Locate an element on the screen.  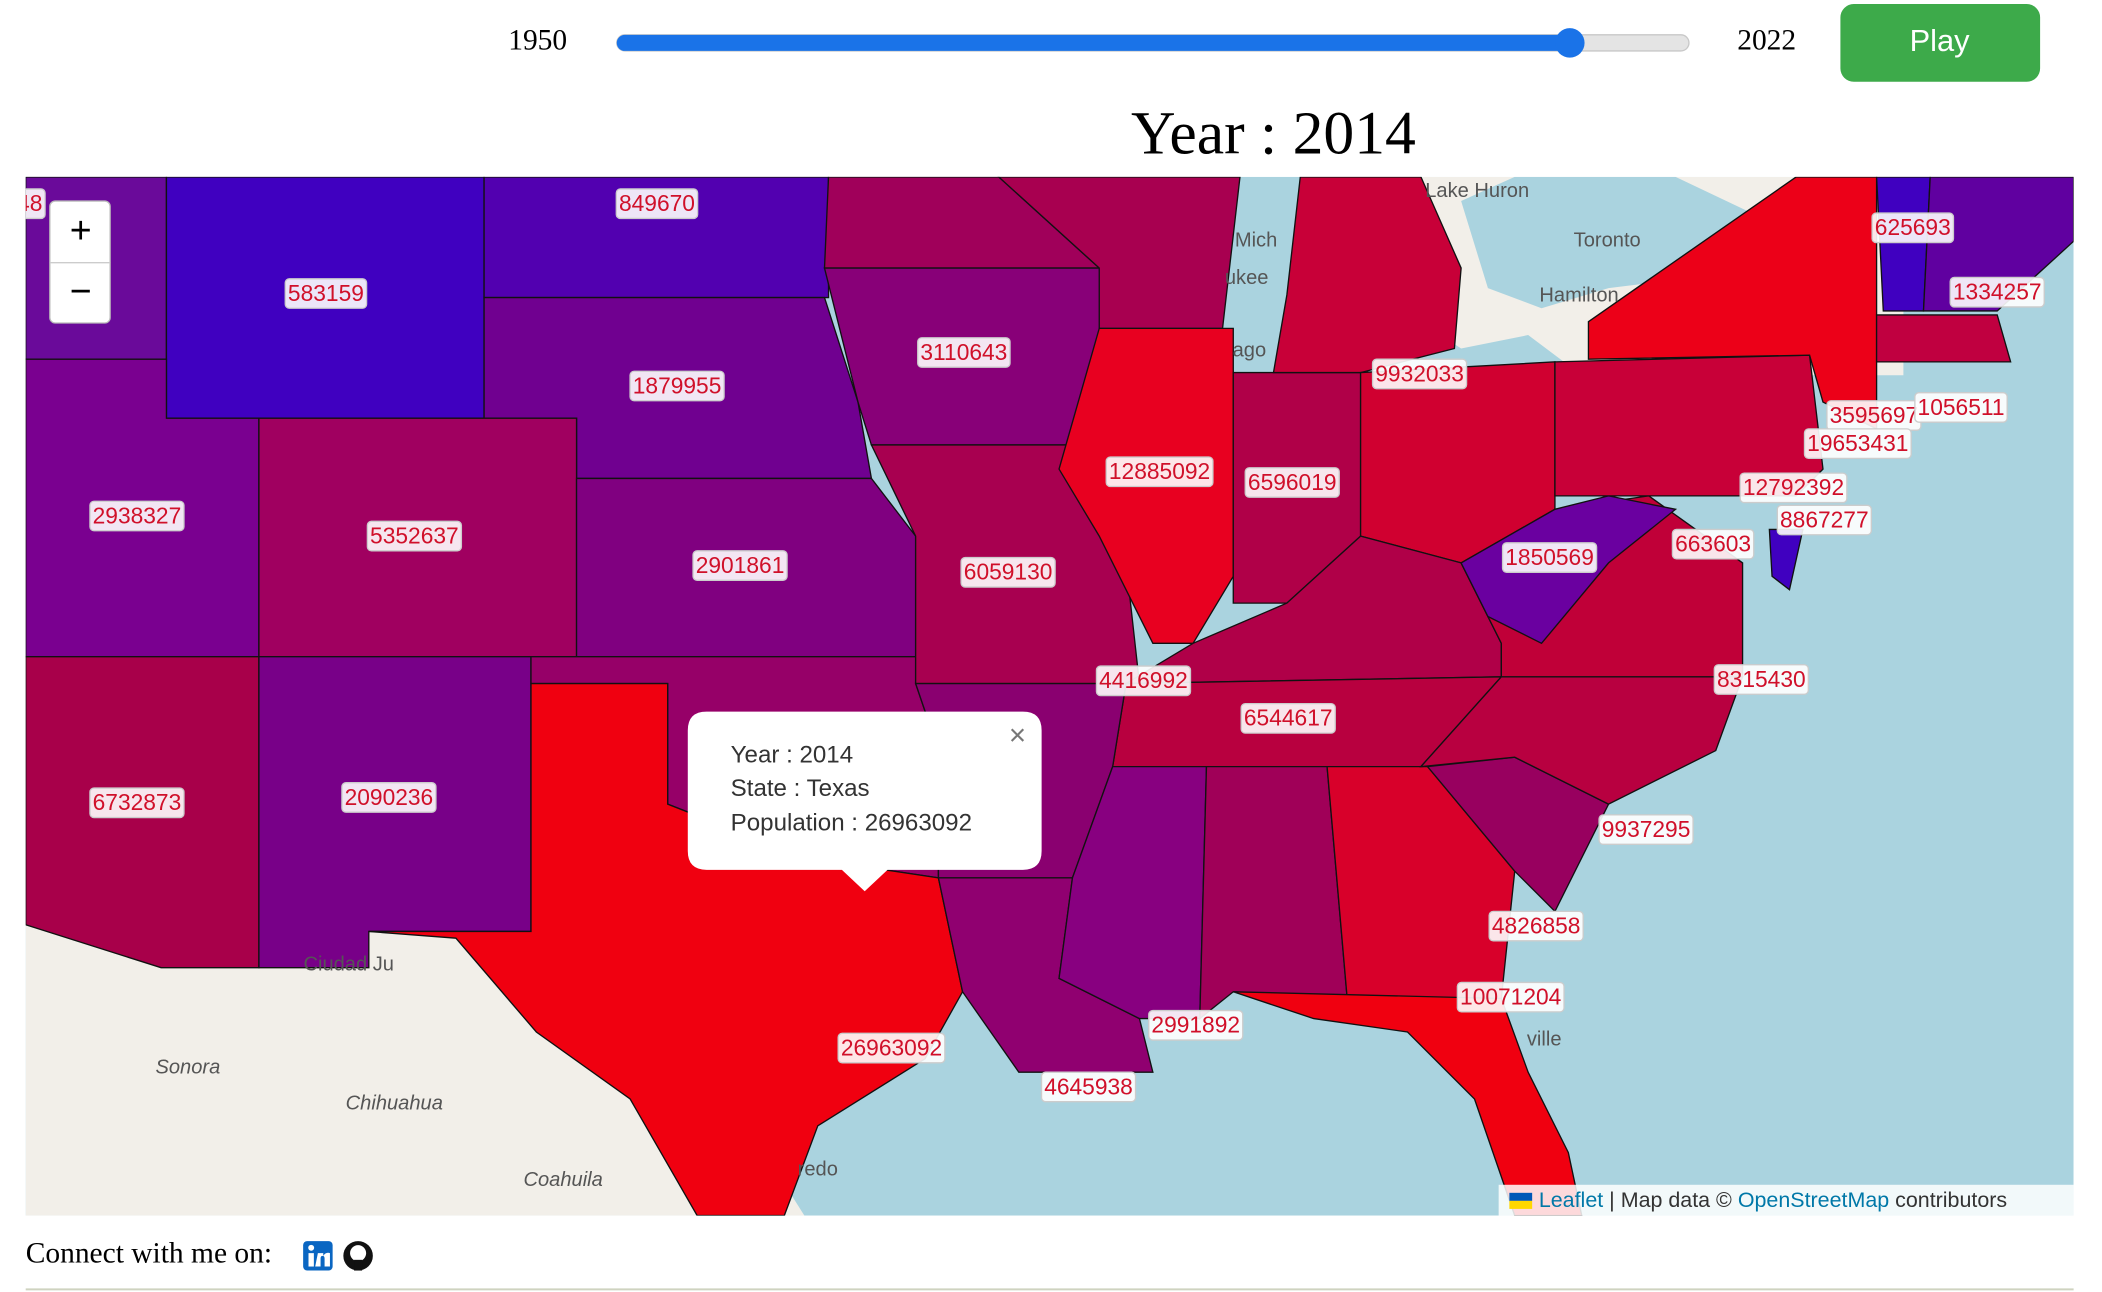
state-label: 2901861 is located at coordinates (740, 565).